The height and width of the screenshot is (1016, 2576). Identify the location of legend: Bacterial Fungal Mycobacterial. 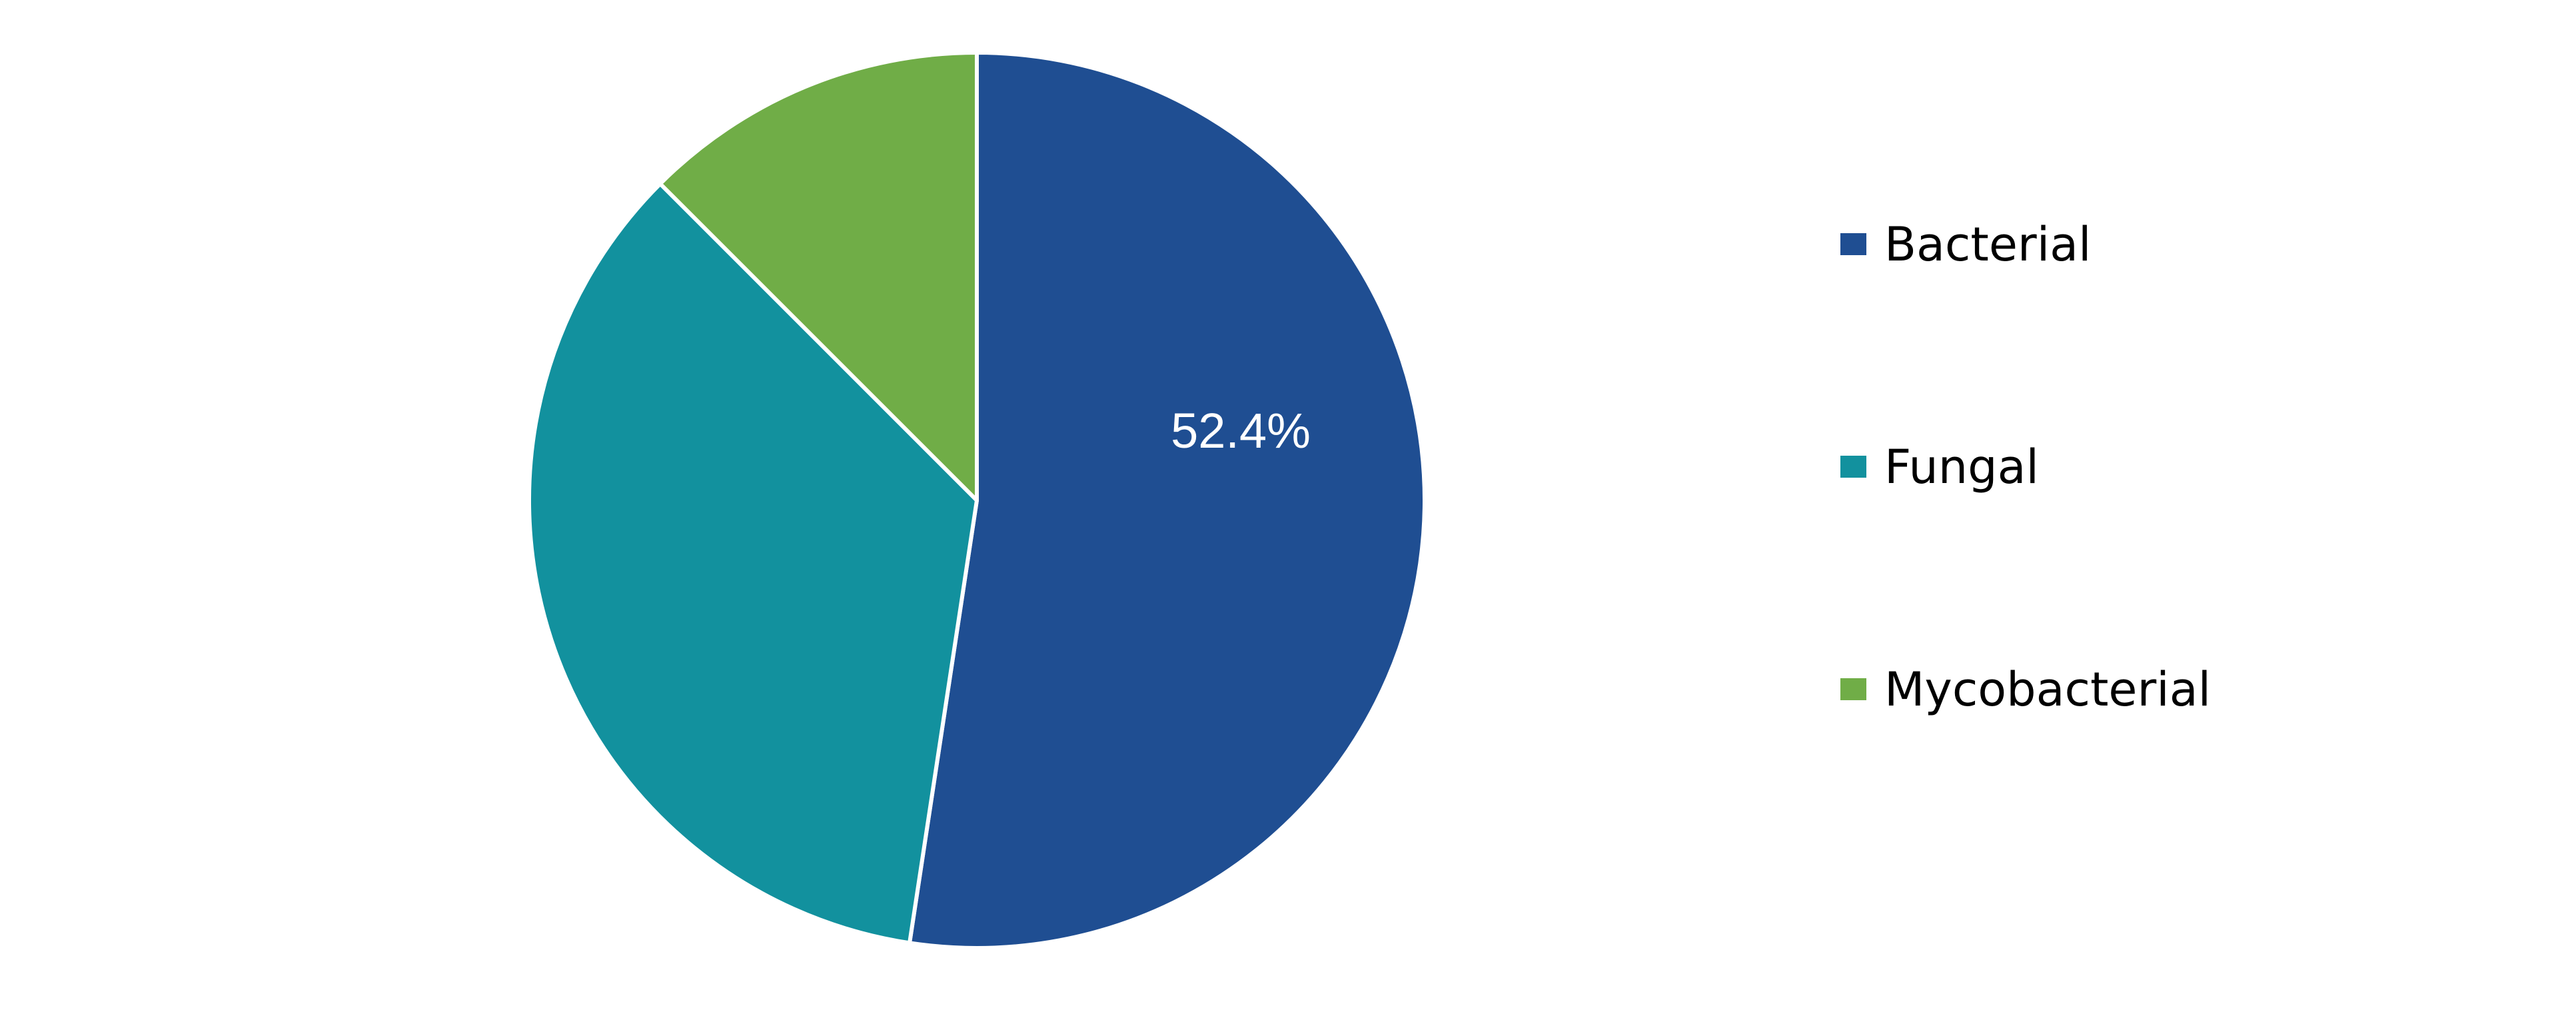
(2026, 467).